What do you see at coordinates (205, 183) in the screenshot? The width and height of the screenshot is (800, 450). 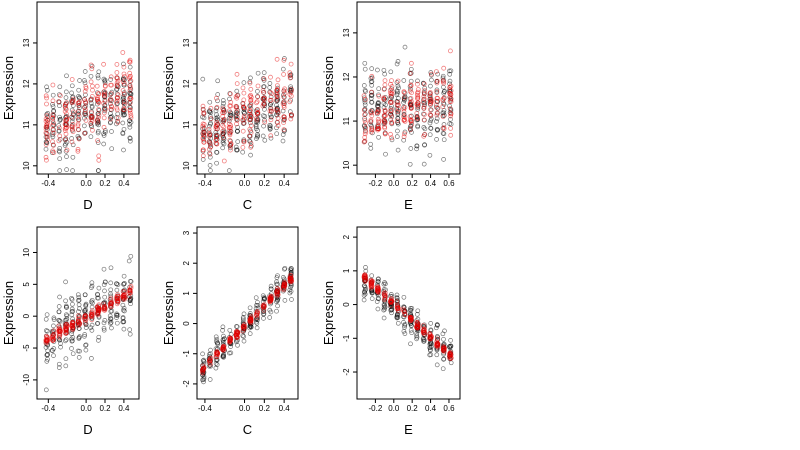 I see `x-tick-label: -0.4` at bounding box center [205, 183].